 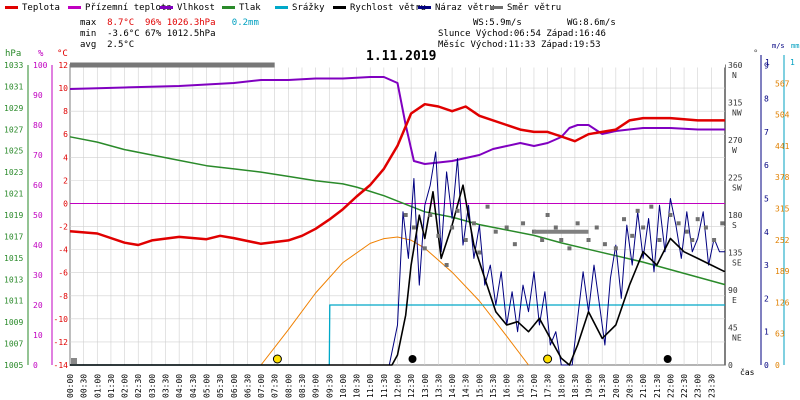 I want to click on tick-label-pct: 90, so click(x=38, y=95).